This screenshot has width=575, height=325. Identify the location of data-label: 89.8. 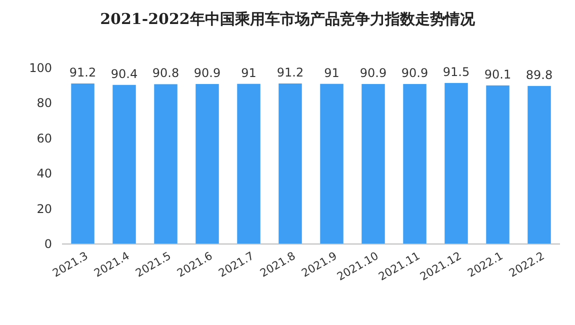
(539, 75).